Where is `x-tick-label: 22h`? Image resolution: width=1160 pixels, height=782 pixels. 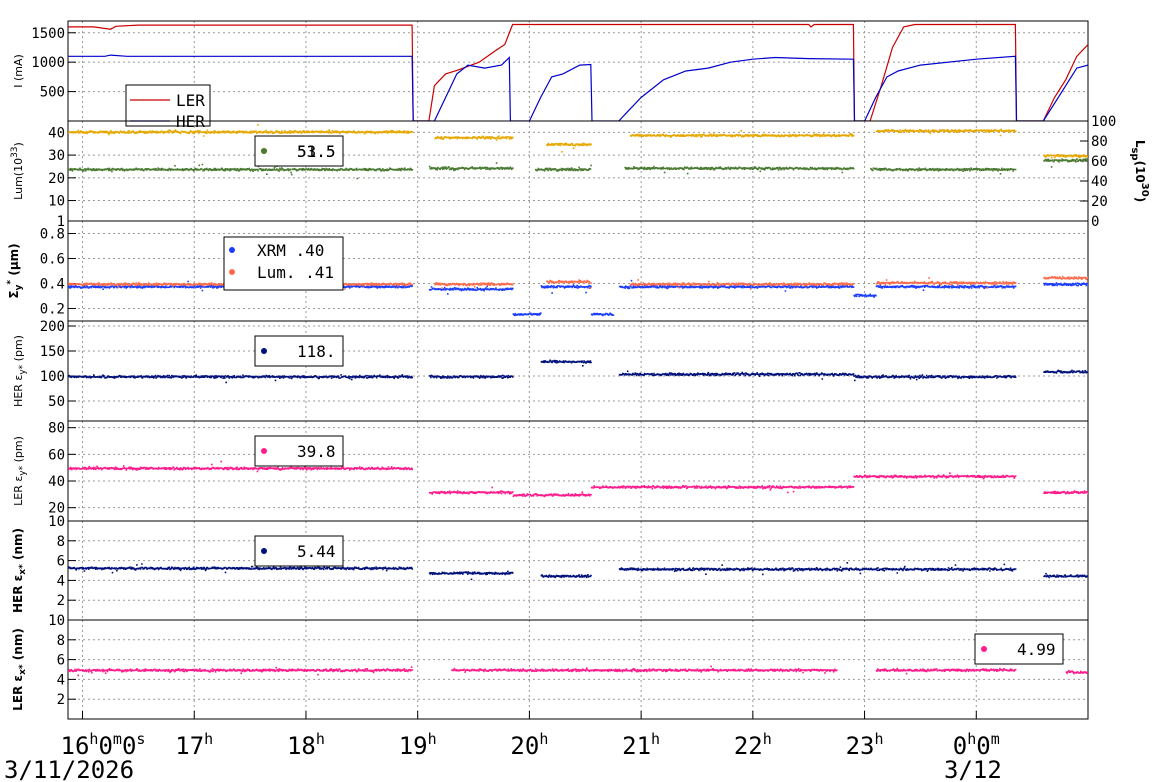 x-tick-label: 22h is located at coordinates (753, 745).